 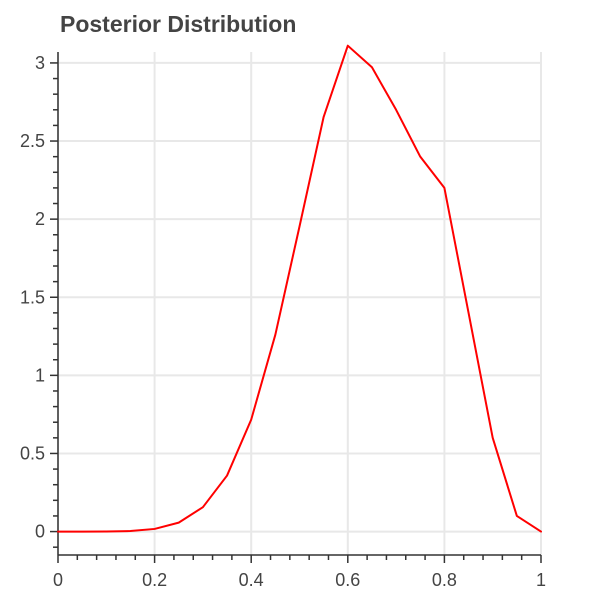 I want to click on x-tick-label: 0, so click(x=58, y=580).